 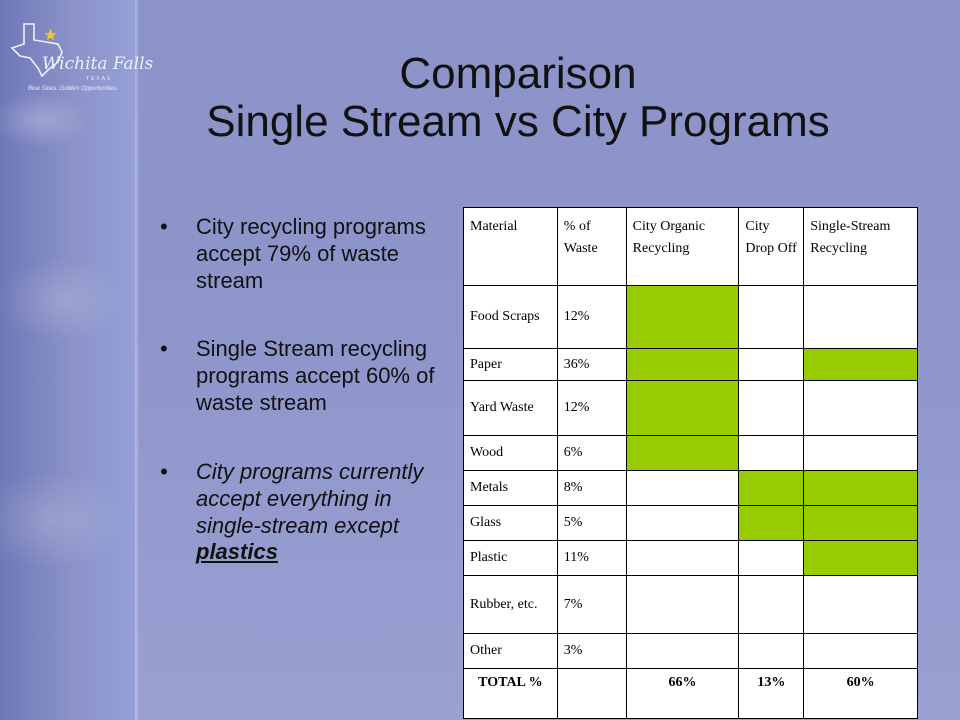 What do you see at coordinates (682, 693) in the screenshot?
I see `total-cell: 66%` at bounding box center [682, 693].